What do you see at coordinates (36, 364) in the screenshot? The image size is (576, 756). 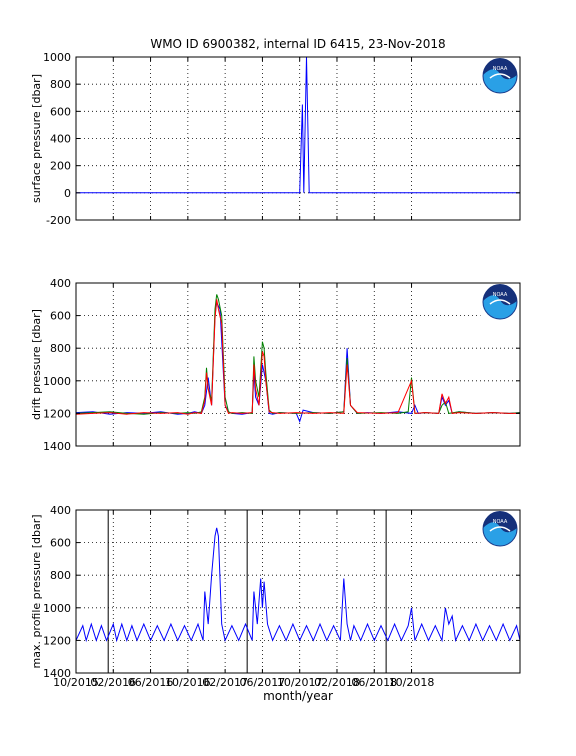 I see `y-axis-label: drift pressure [dbar]` at bounding box center [36, 364].